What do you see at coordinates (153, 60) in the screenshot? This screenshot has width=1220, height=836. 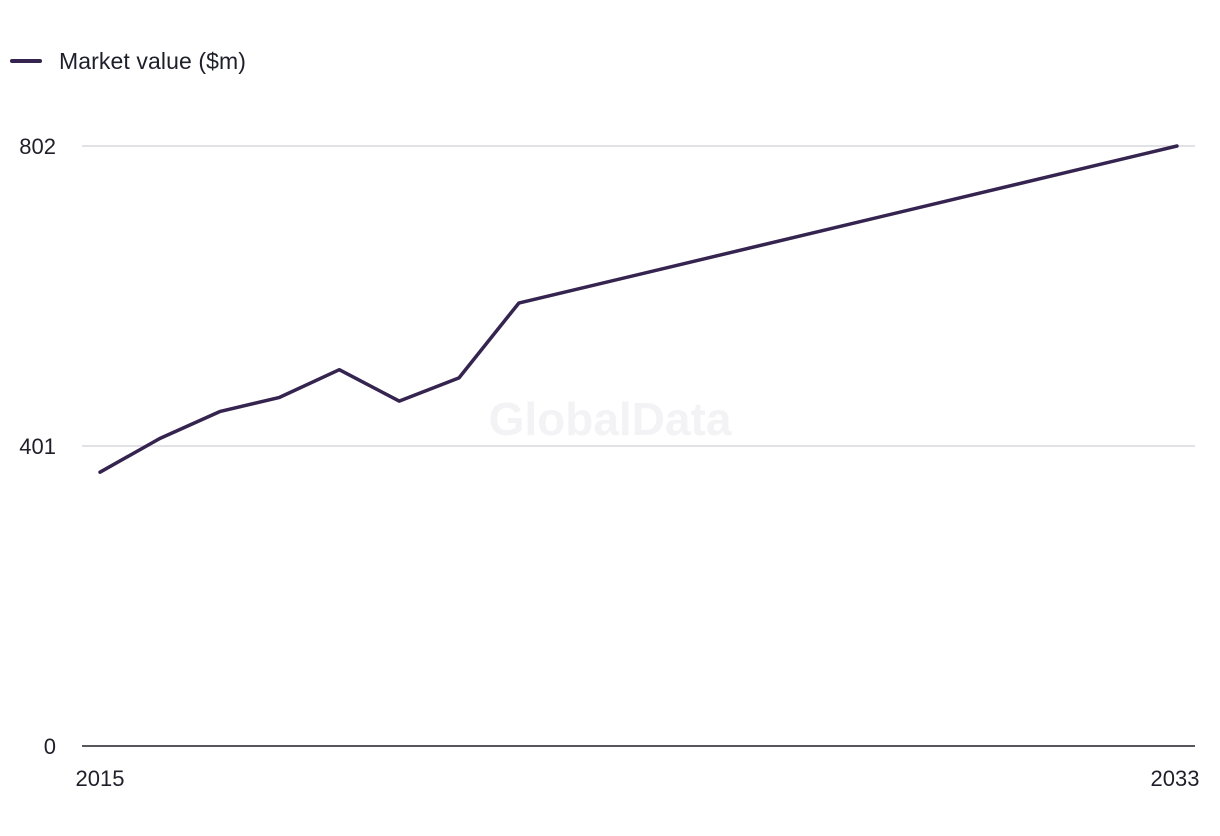 I see `legend-label: Market value ($m)` at bounding box center [153, 60].